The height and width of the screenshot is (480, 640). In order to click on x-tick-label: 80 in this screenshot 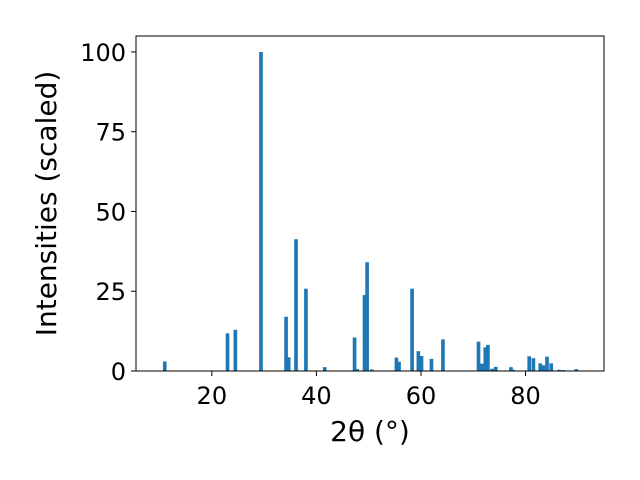, I will do `click(525, 396)`.